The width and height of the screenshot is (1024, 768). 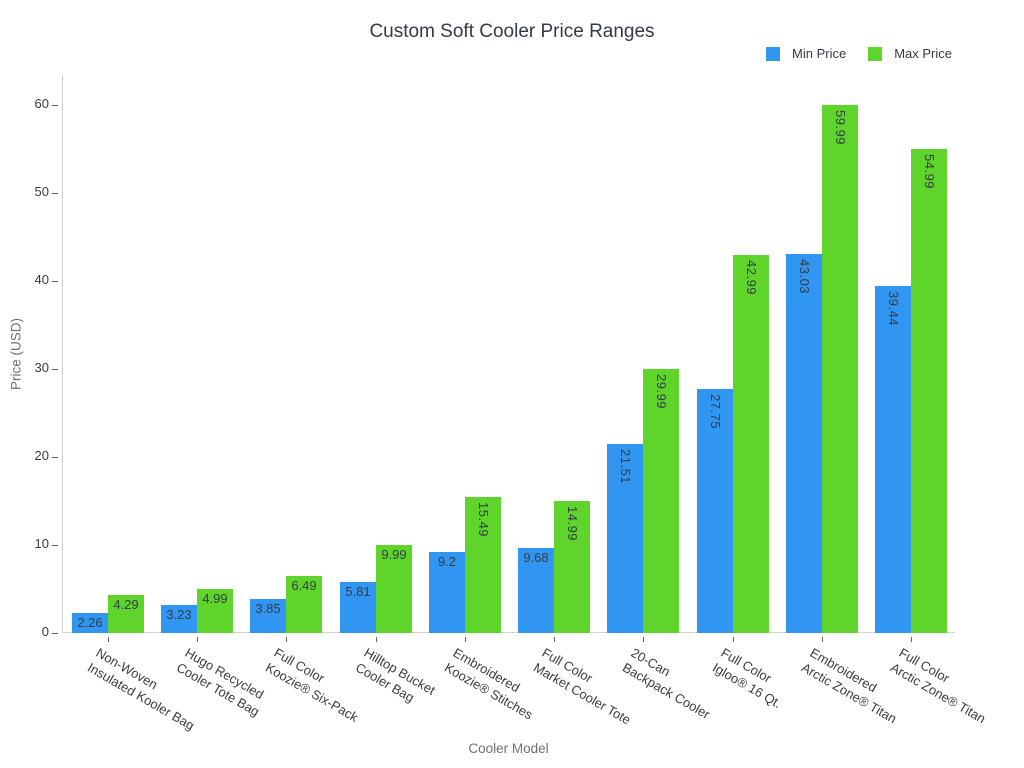 What do you see at coordinates (893, 309) in the screenshot?
I see `bar-value-label: 39.44` at bounding box center [893, 309].